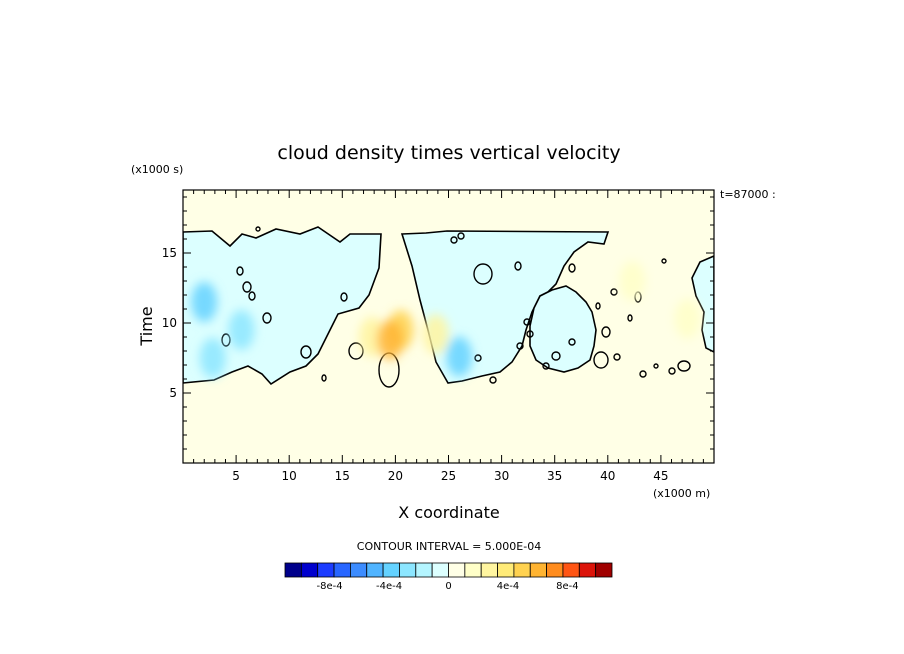  What do you see at coordinates (681, 493) in the screenshot?
I see `x-units-label: (x1000 m)` at bounding box center [681, 493].